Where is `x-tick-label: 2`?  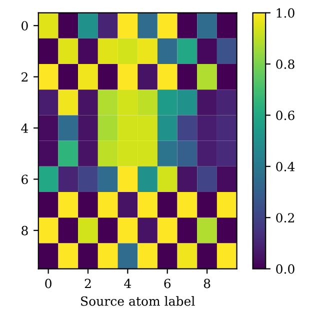
x-tick-label: 2 is located at coordinates (87, 283).